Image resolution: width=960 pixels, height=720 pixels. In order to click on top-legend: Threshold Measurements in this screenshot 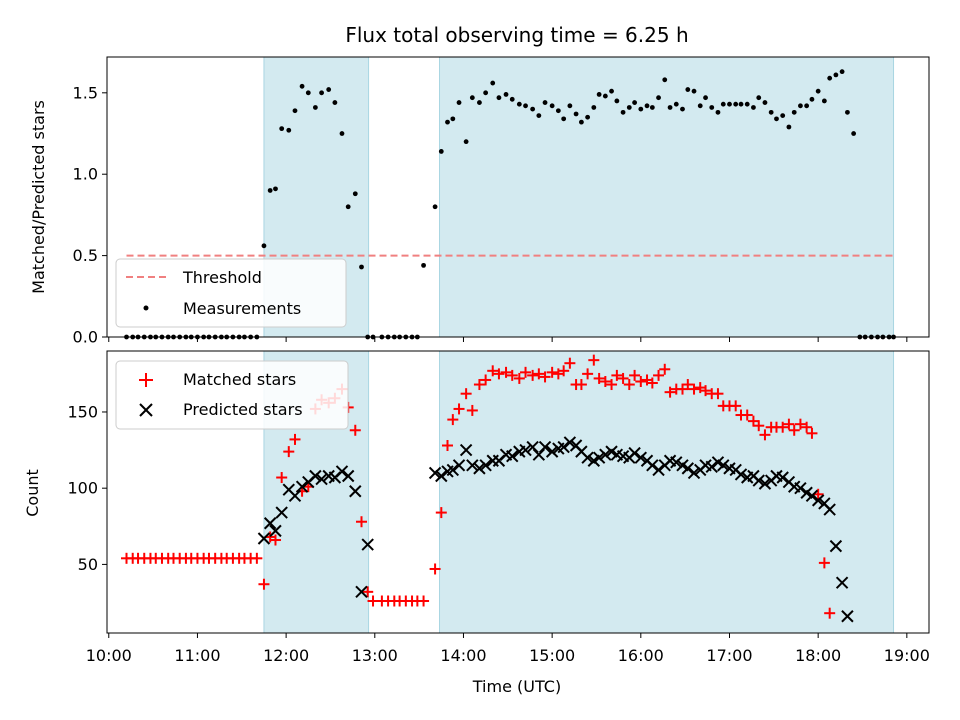, I will do `click(231, 293)`.